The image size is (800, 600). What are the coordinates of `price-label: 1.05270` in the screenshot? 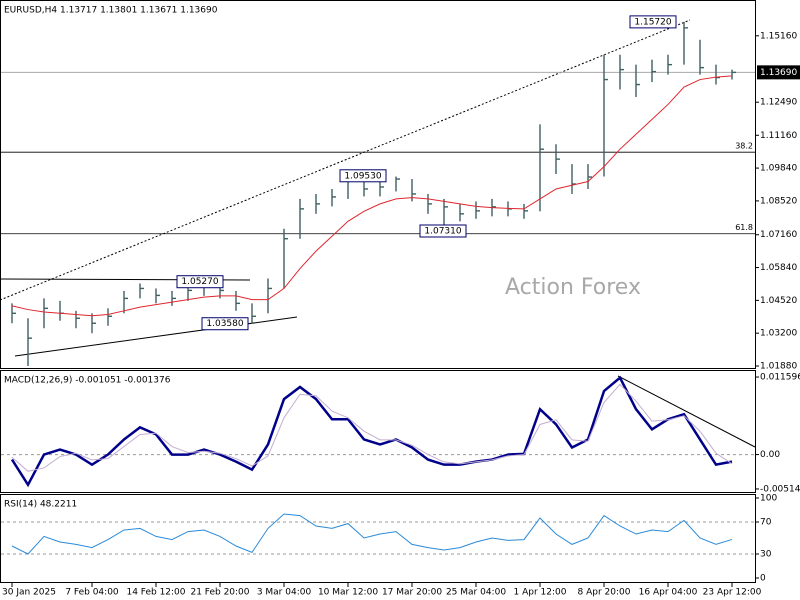 It's located at (199, 282).